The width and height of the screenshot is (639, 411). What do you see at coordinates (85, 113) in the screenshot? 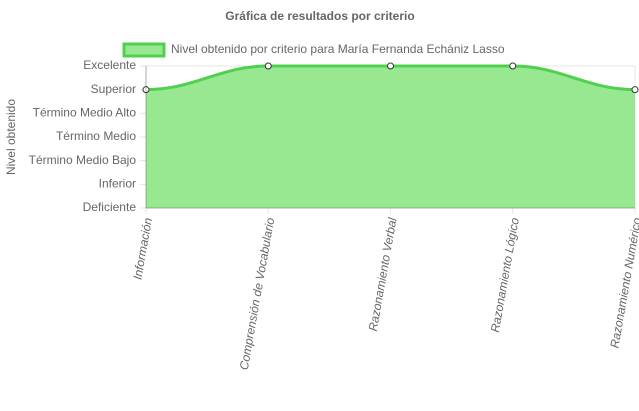
I see `y-tick-label: Término Medio Alto` at bounding box center [85, 113].